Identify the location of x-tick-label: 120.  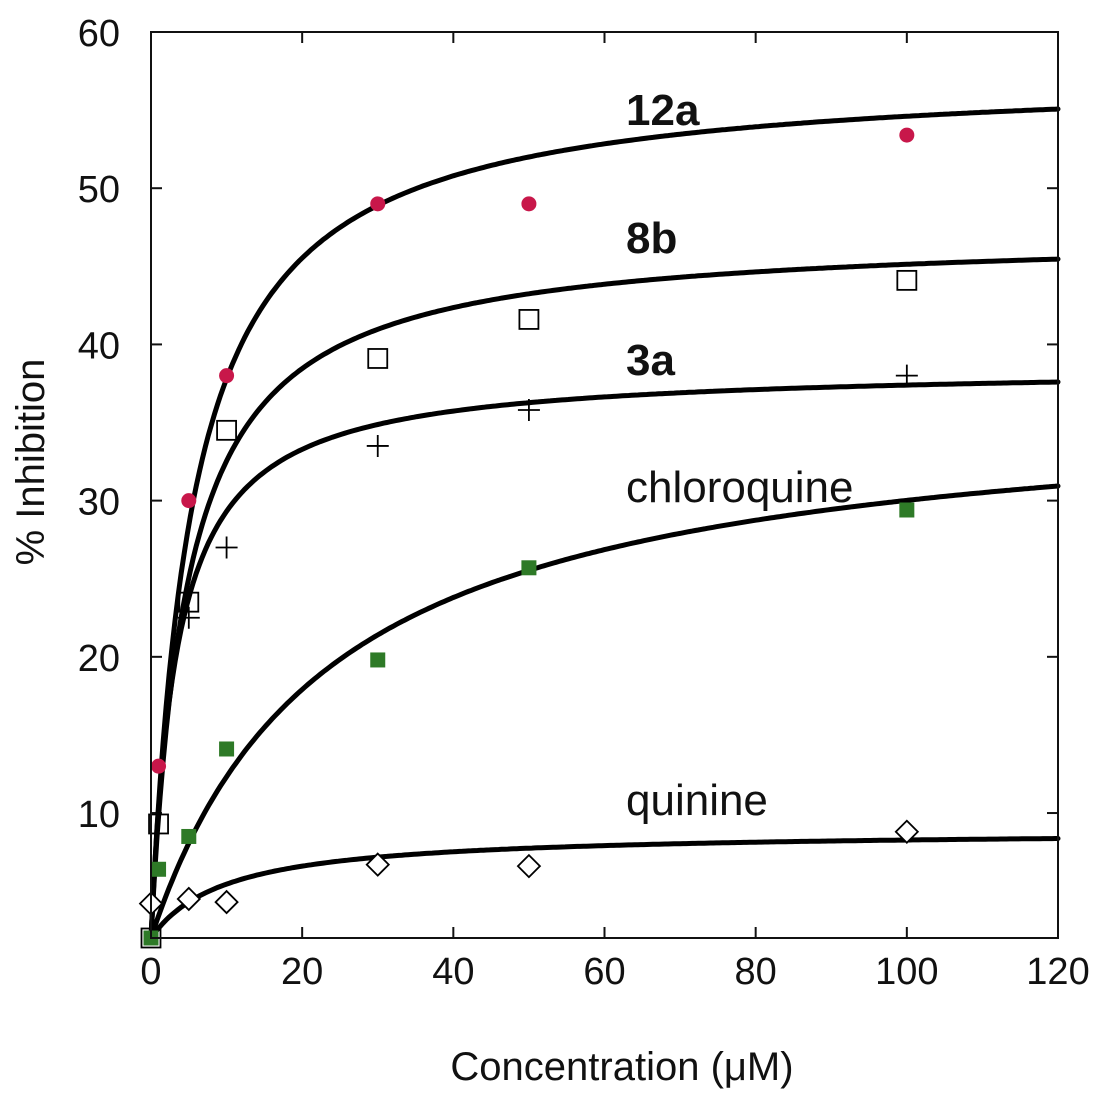
(1057, 972).